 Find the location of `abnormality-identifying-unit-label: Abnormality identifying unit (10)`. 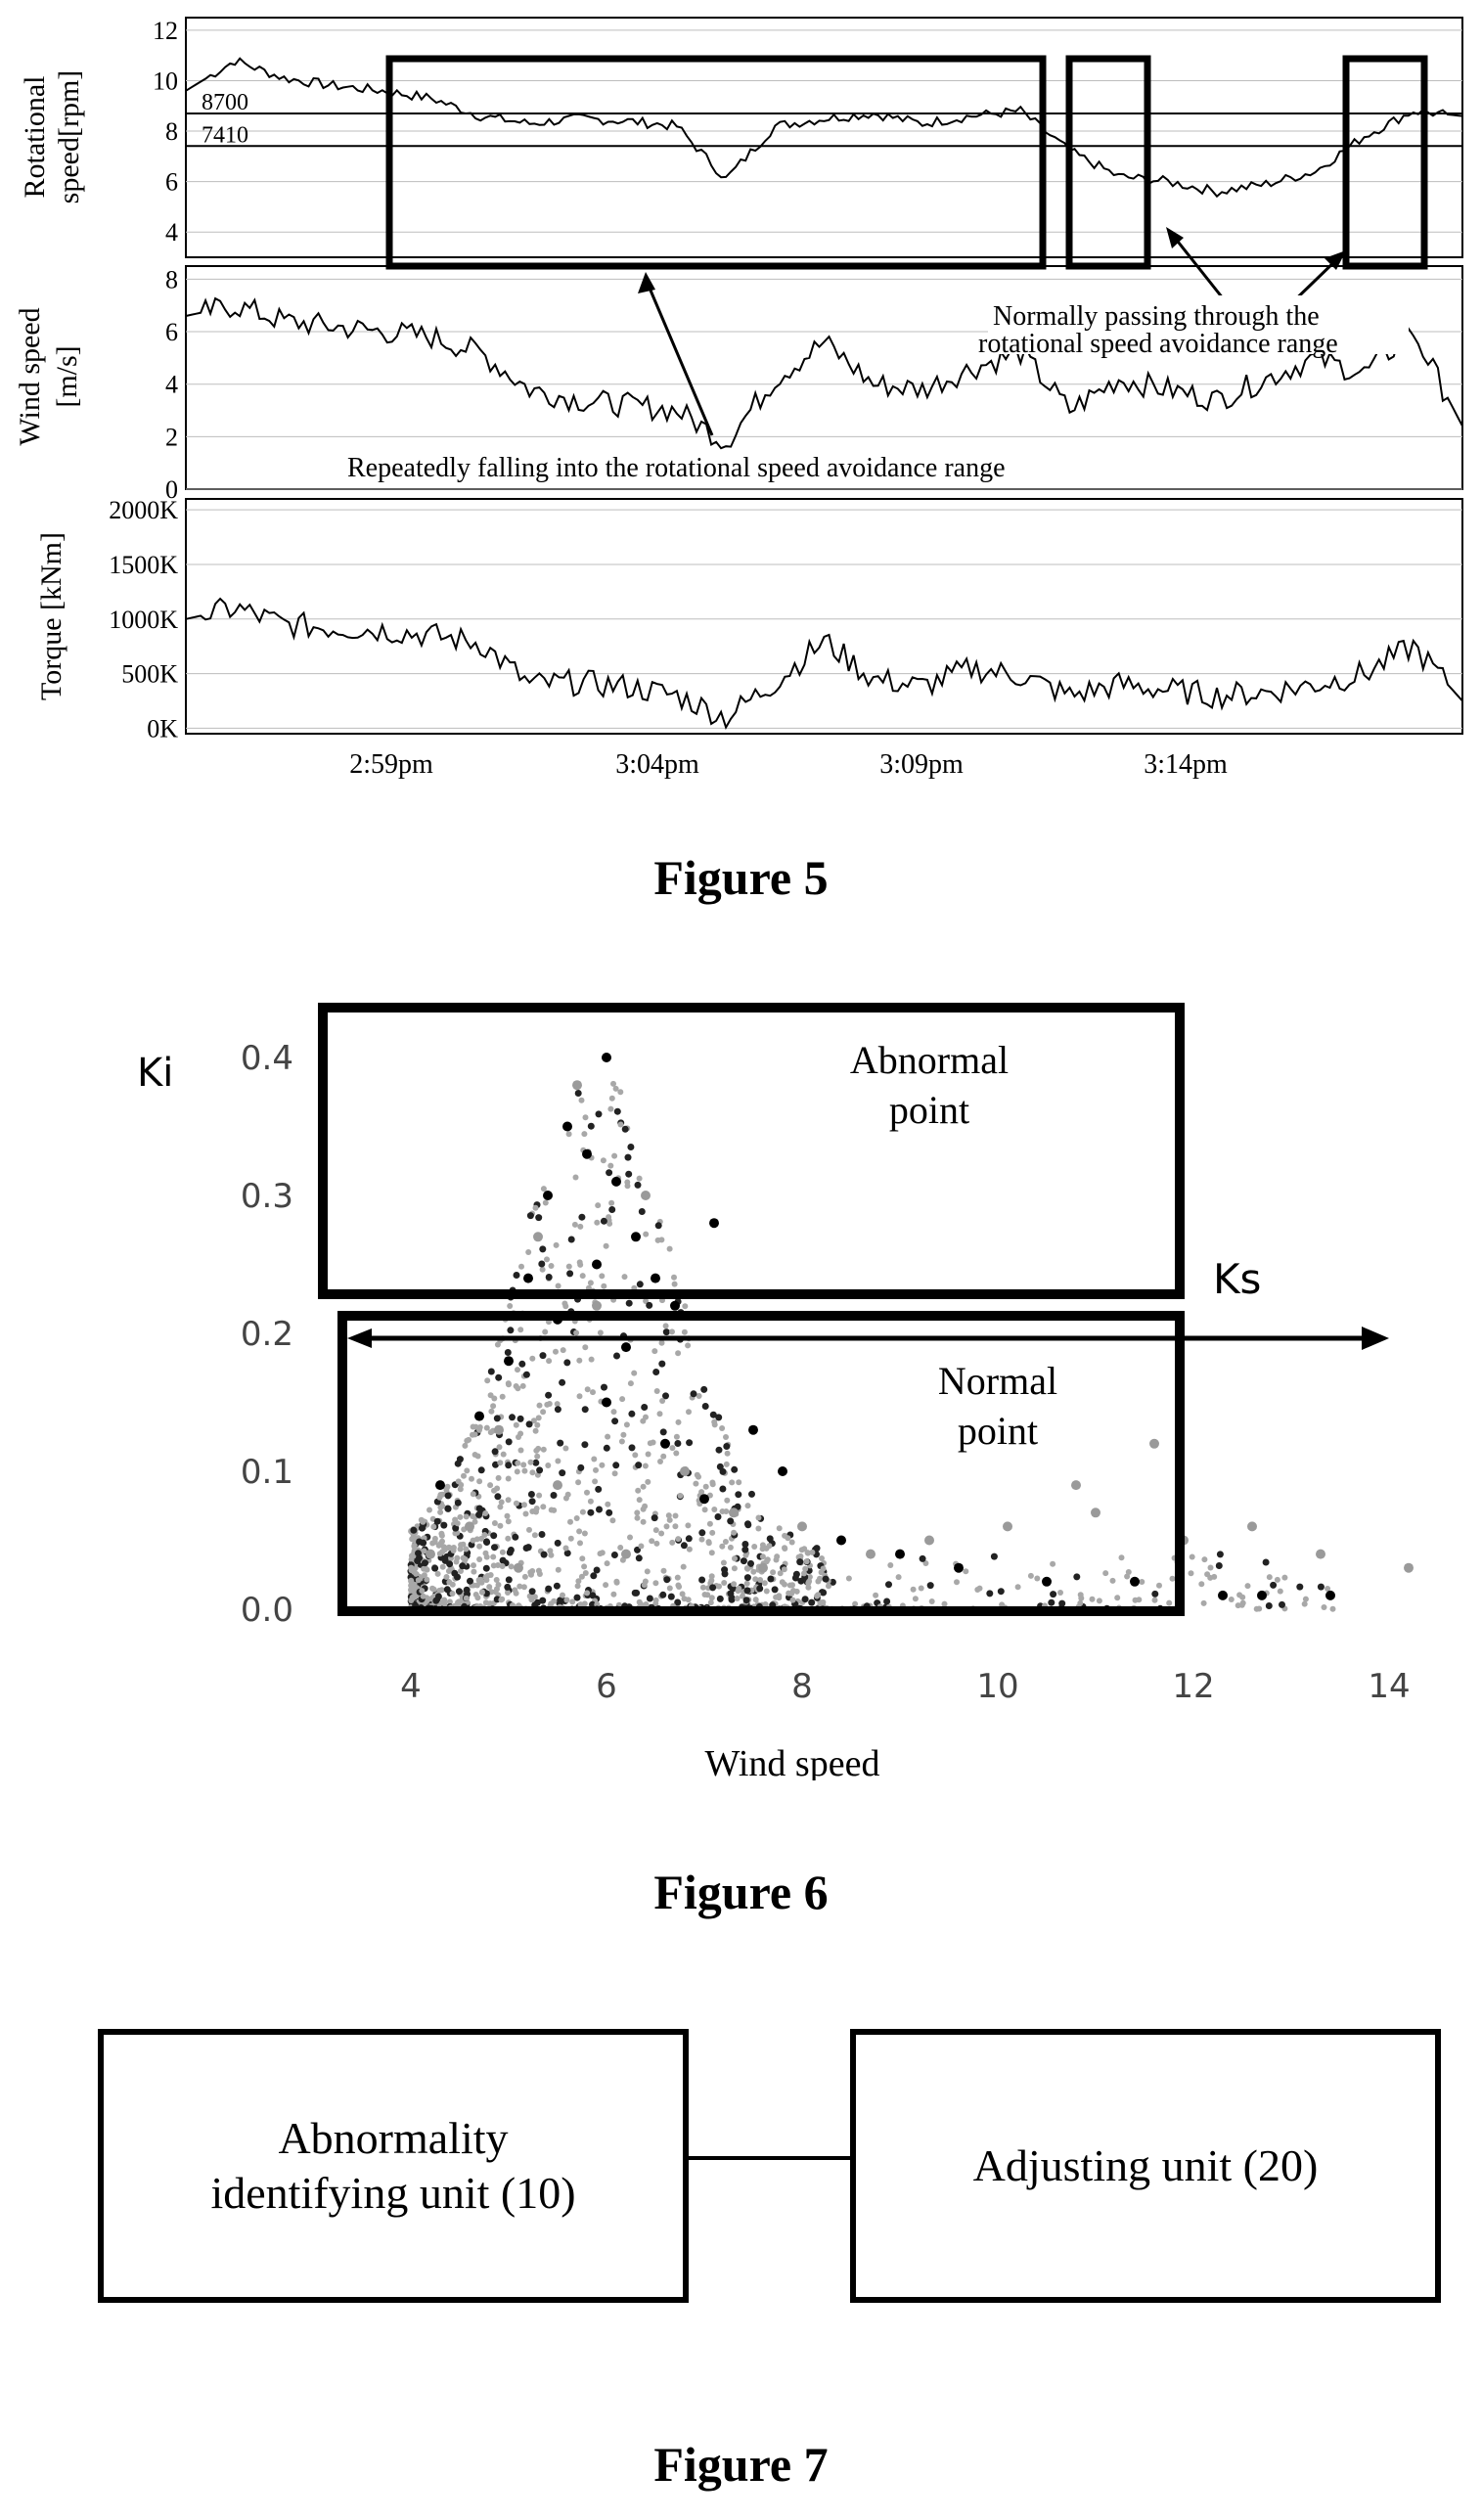

abnormality-identifying-unit-label: Abnormality identifying unit (10) is located at coordinates (392, 2166).